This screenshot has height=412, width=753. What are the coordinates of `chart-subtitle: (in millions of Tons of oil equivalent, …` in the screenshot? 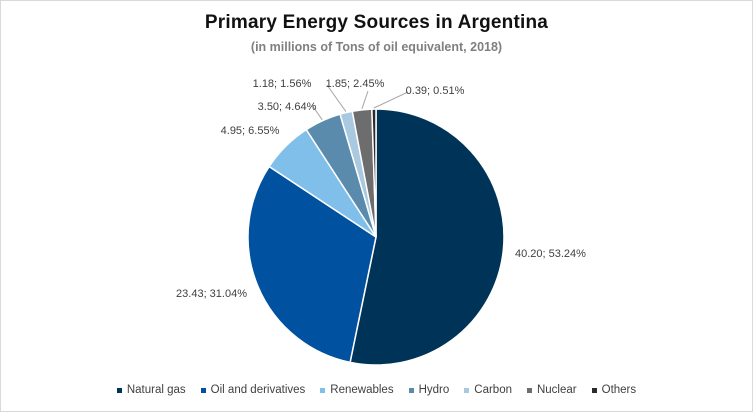 It's located at (376, 47).